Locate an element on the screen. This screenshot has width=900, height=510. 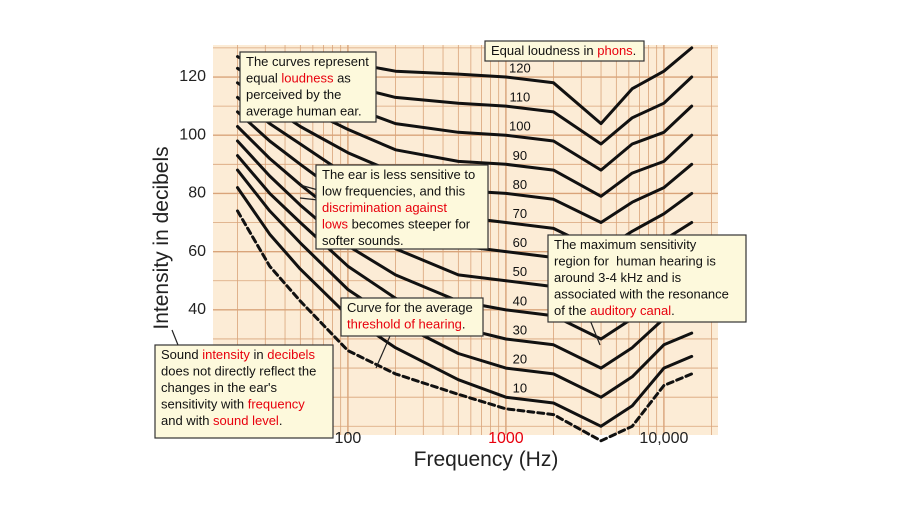
x-axis-title: Frequency (Hz) is located at coordinates (486, 459).